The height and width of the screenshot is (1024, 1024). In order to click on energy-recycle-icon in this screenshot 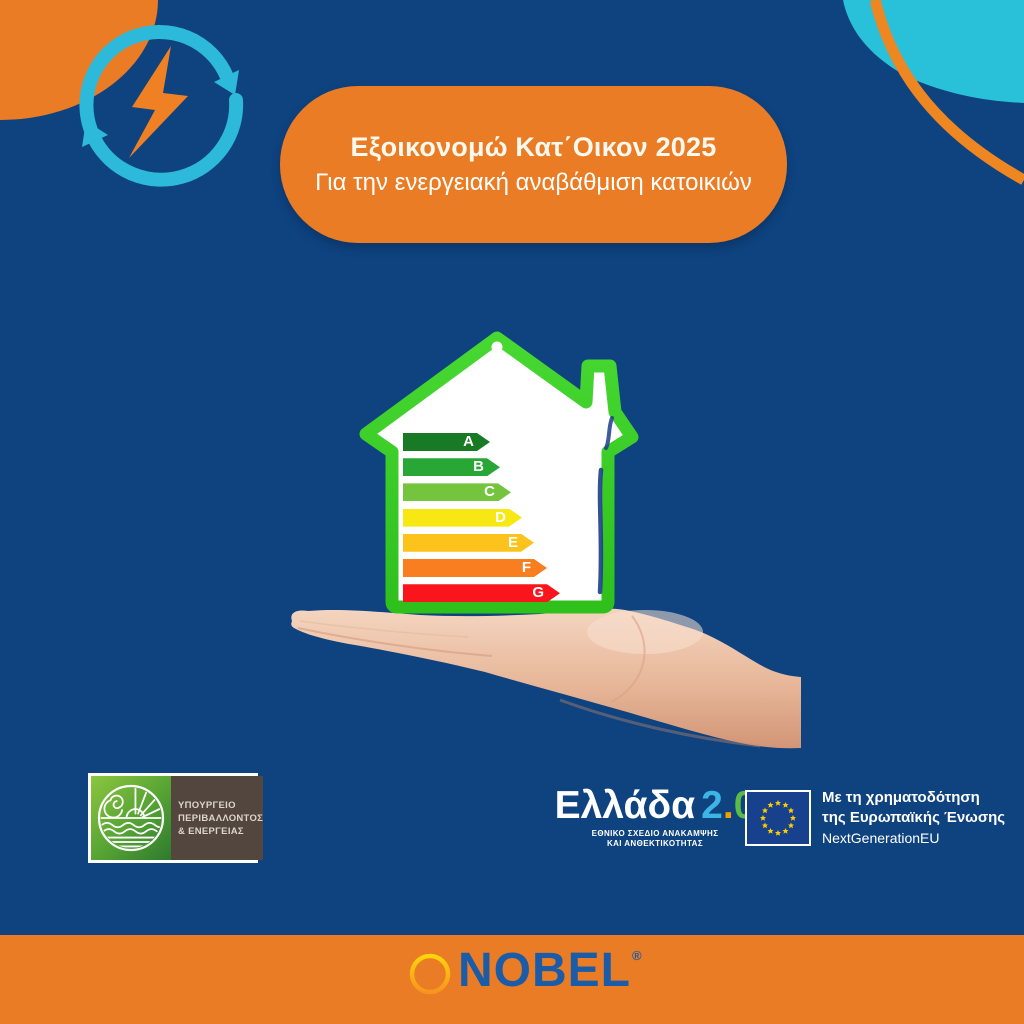, I will do `click(161, 105)`.